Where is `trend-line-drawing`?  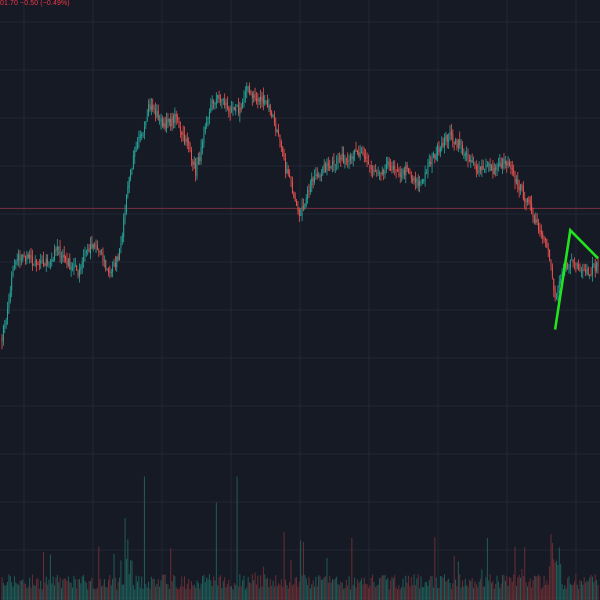 trend-line-drawing is located at coordinates (576, 278).